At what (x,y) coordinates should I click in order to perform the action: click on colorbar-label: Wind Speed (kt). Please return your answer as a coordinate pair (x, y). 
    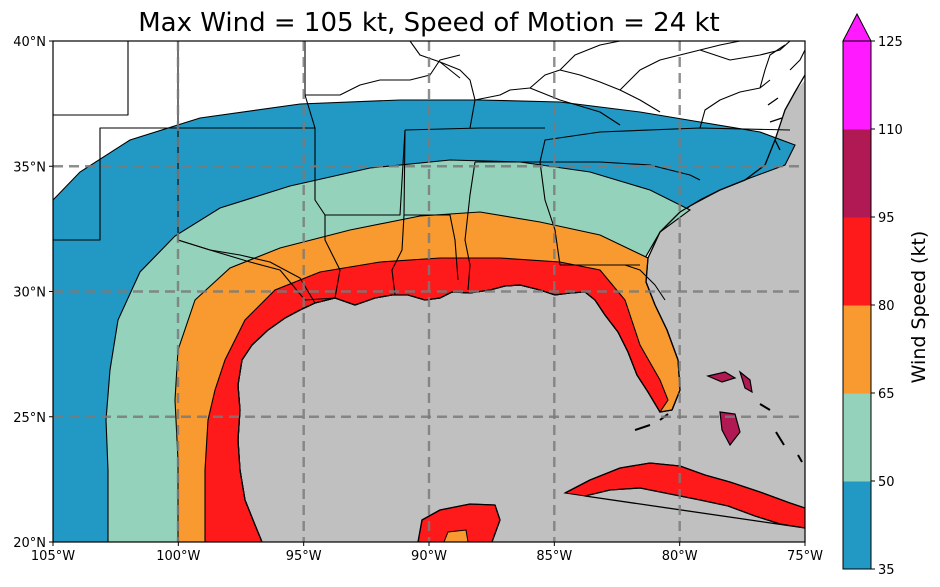
    Looking at the image, I should click on (919, 307).